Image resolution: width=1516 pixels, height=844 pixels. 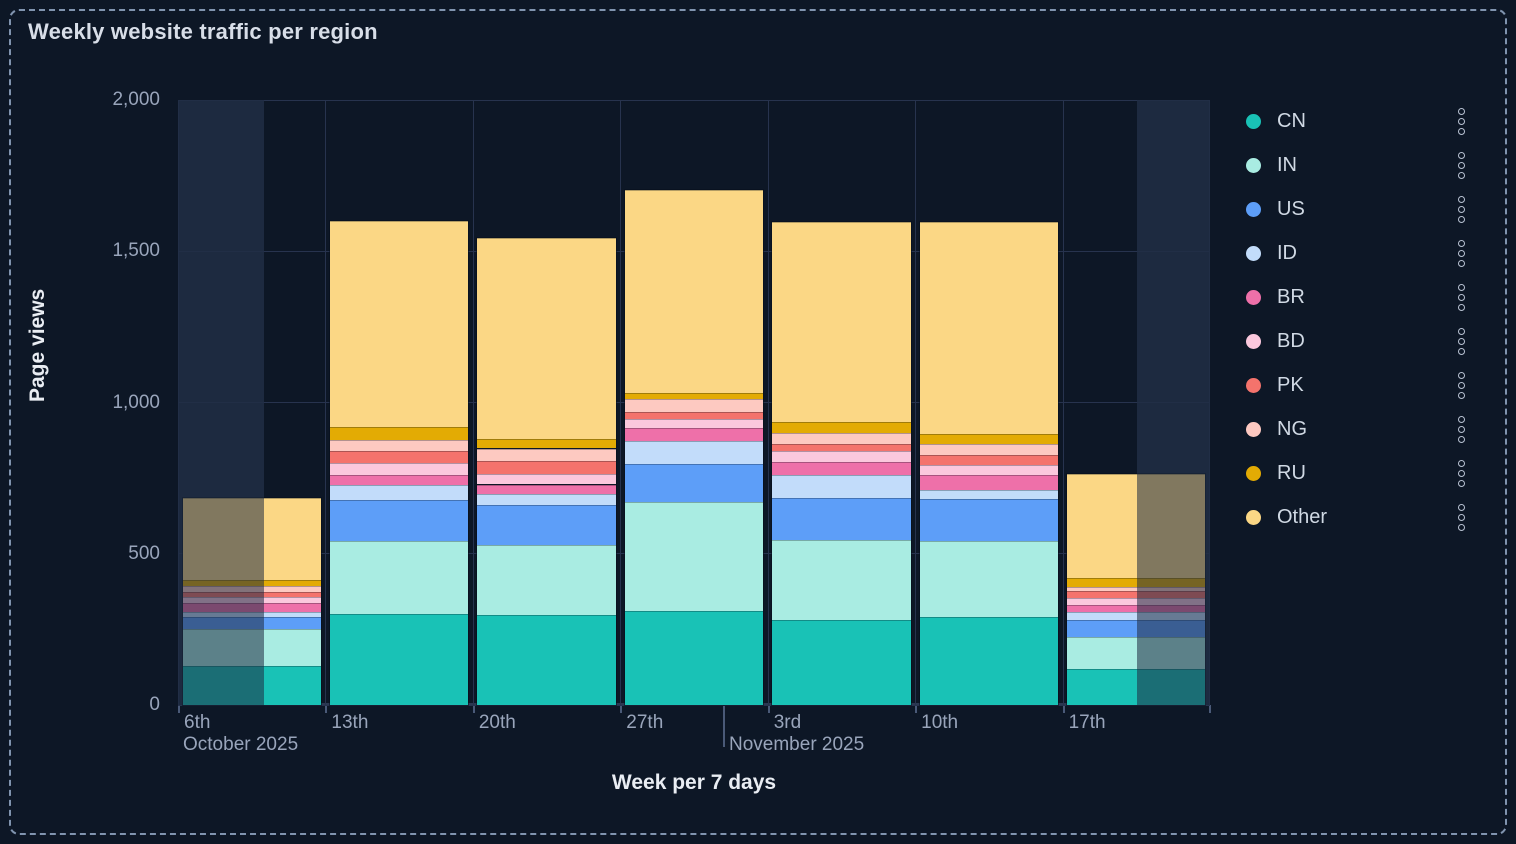 What do you see at coordinates (1358, 165) in the screenshot?
I see `legend-item-IN: IN` at bounding box center [1358, 165].